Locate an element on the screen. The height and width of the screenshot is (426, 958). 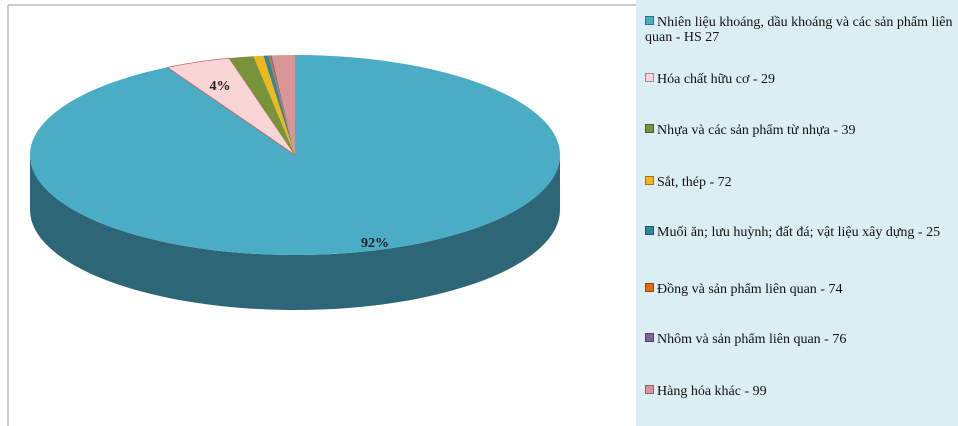
legend-label: Nhôm và sản phẩm liên quan - 76 is located at coordinates (752, 339).